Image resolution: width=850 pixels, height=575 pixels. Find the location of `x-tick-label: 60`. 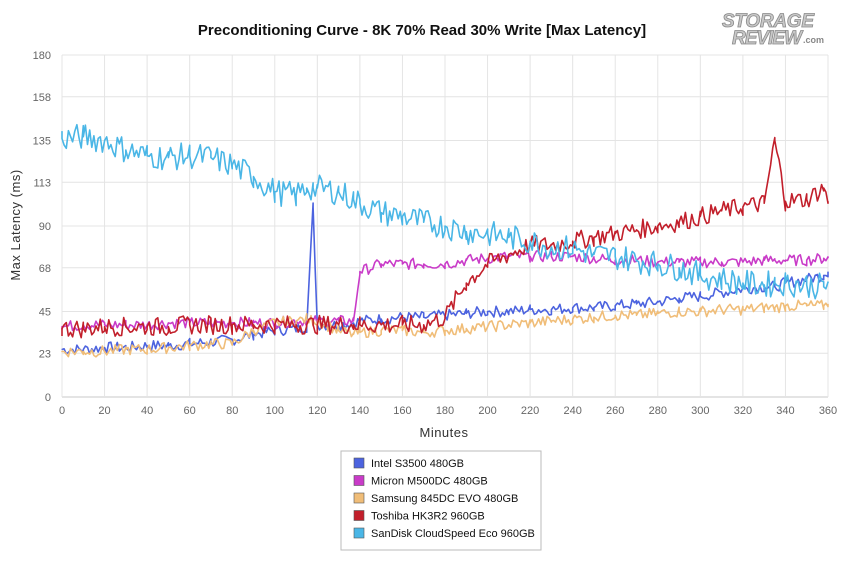

x-tick-label: 60 is located at coordinates (190, 411).